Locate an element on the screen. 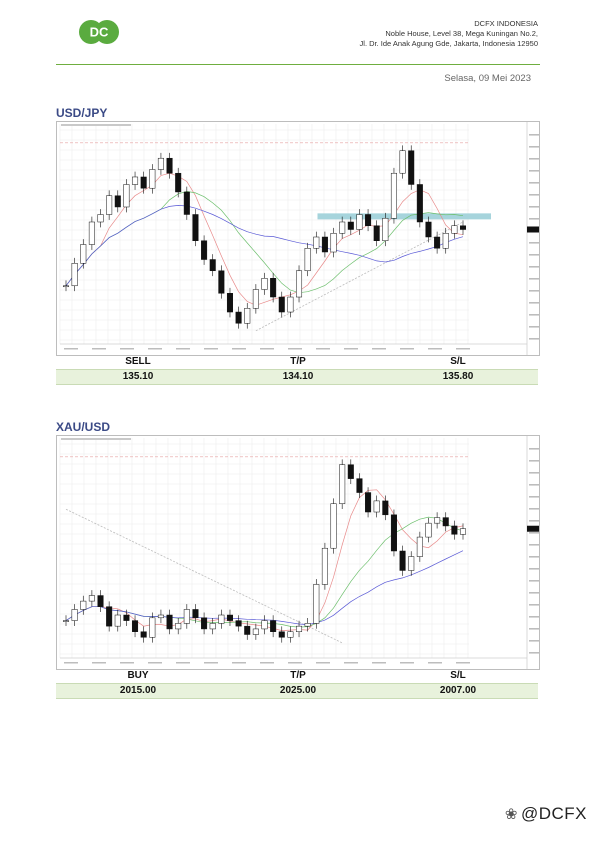 The image size is (595, 842). watermark: ❀ @DCFX is located at coordinates (546, 814).